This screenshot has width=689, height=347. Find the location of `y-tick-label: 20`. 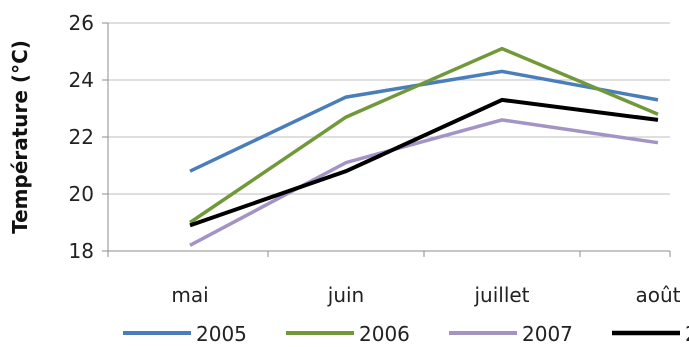

y-tick-label: 20 is located at coordinates (81, 194).